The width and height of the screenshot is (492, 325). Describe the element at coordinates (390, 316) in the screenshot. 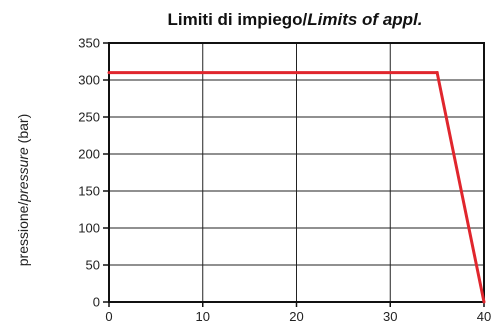

I see `x-tick-label-30: 30` at that location.